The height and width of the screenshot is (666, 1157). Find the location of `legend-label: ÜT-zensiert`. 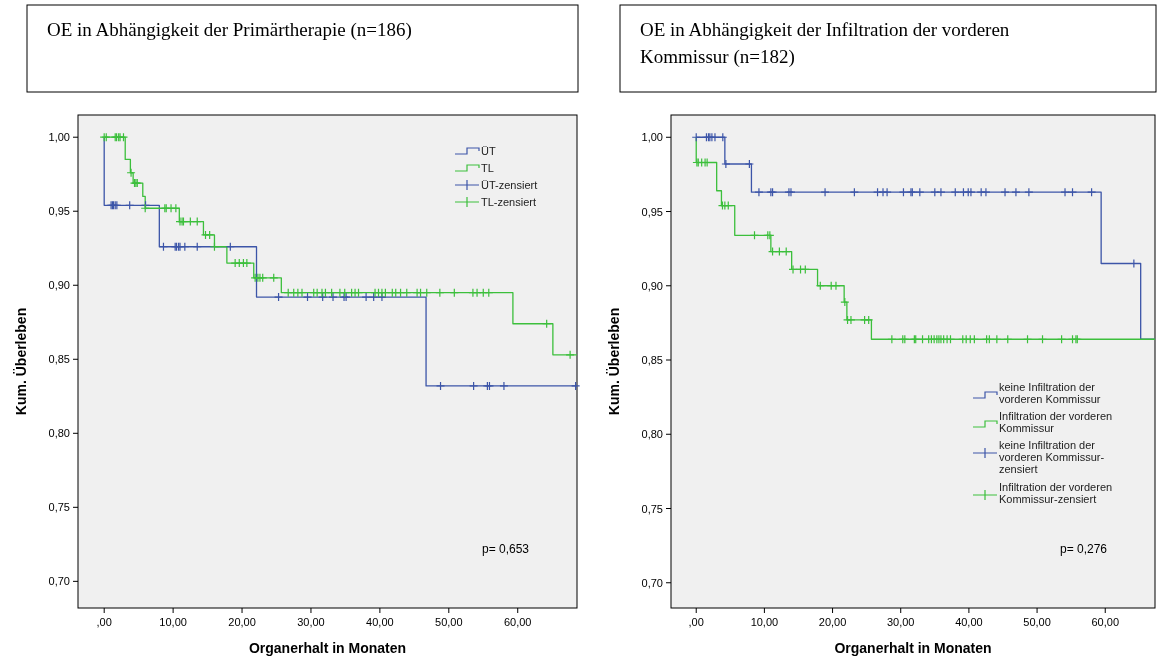

legend-label: ÜT-zensiert is located at coordinates (509, 185).